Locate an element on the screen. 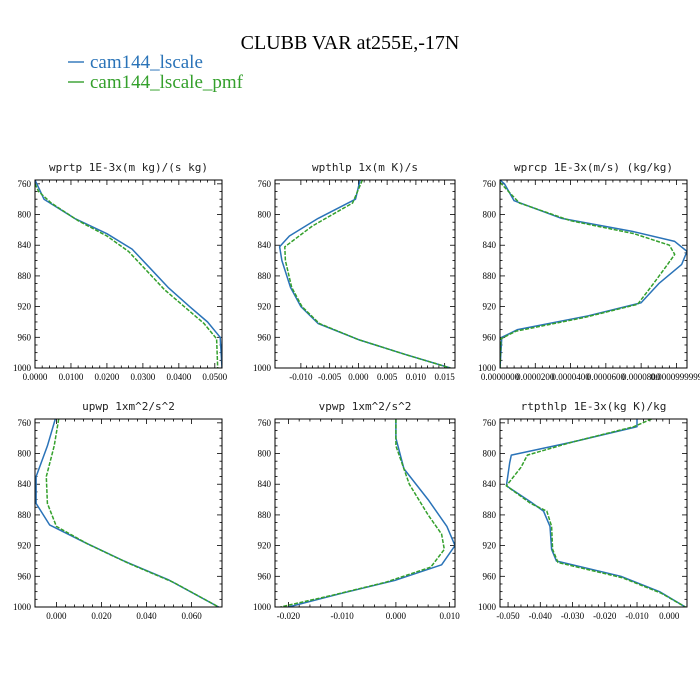 This screenshot has height=700, width=700. x-tick-label: 0.0400 is located at coordinates (178, 377).